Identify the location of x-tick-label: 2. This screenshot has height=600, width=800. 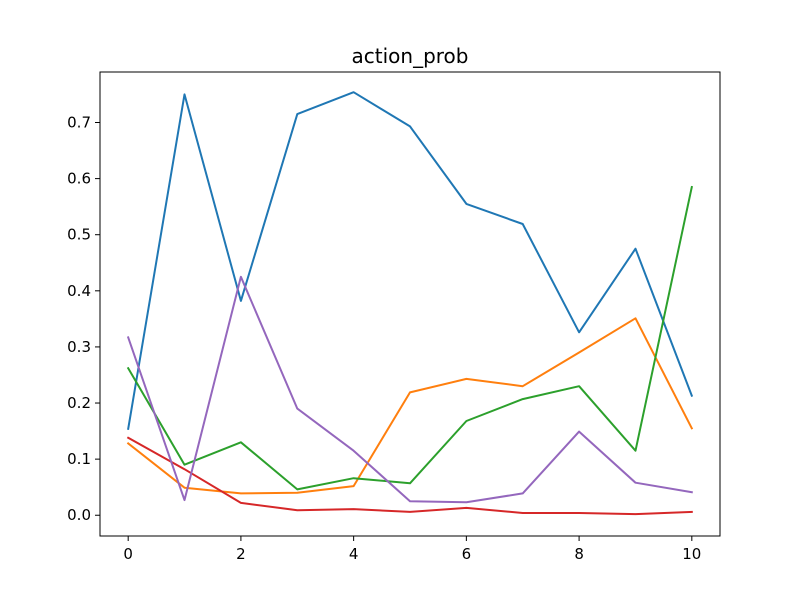
(241, 554).